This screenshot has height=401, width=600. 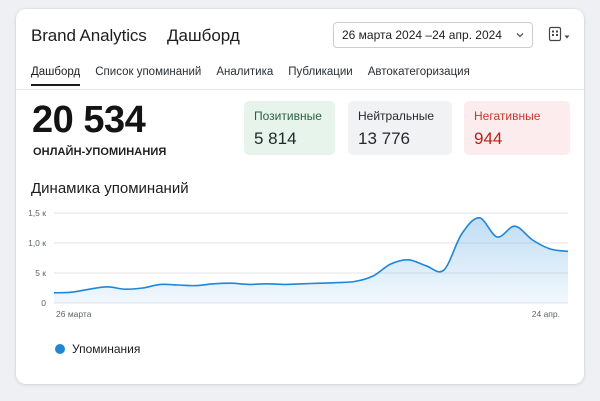 What do you see at coordinates (289, 128) in the screenshot?
I see `positive-stat-card: Позитивные 5 814` at bounding box center [289, 128].